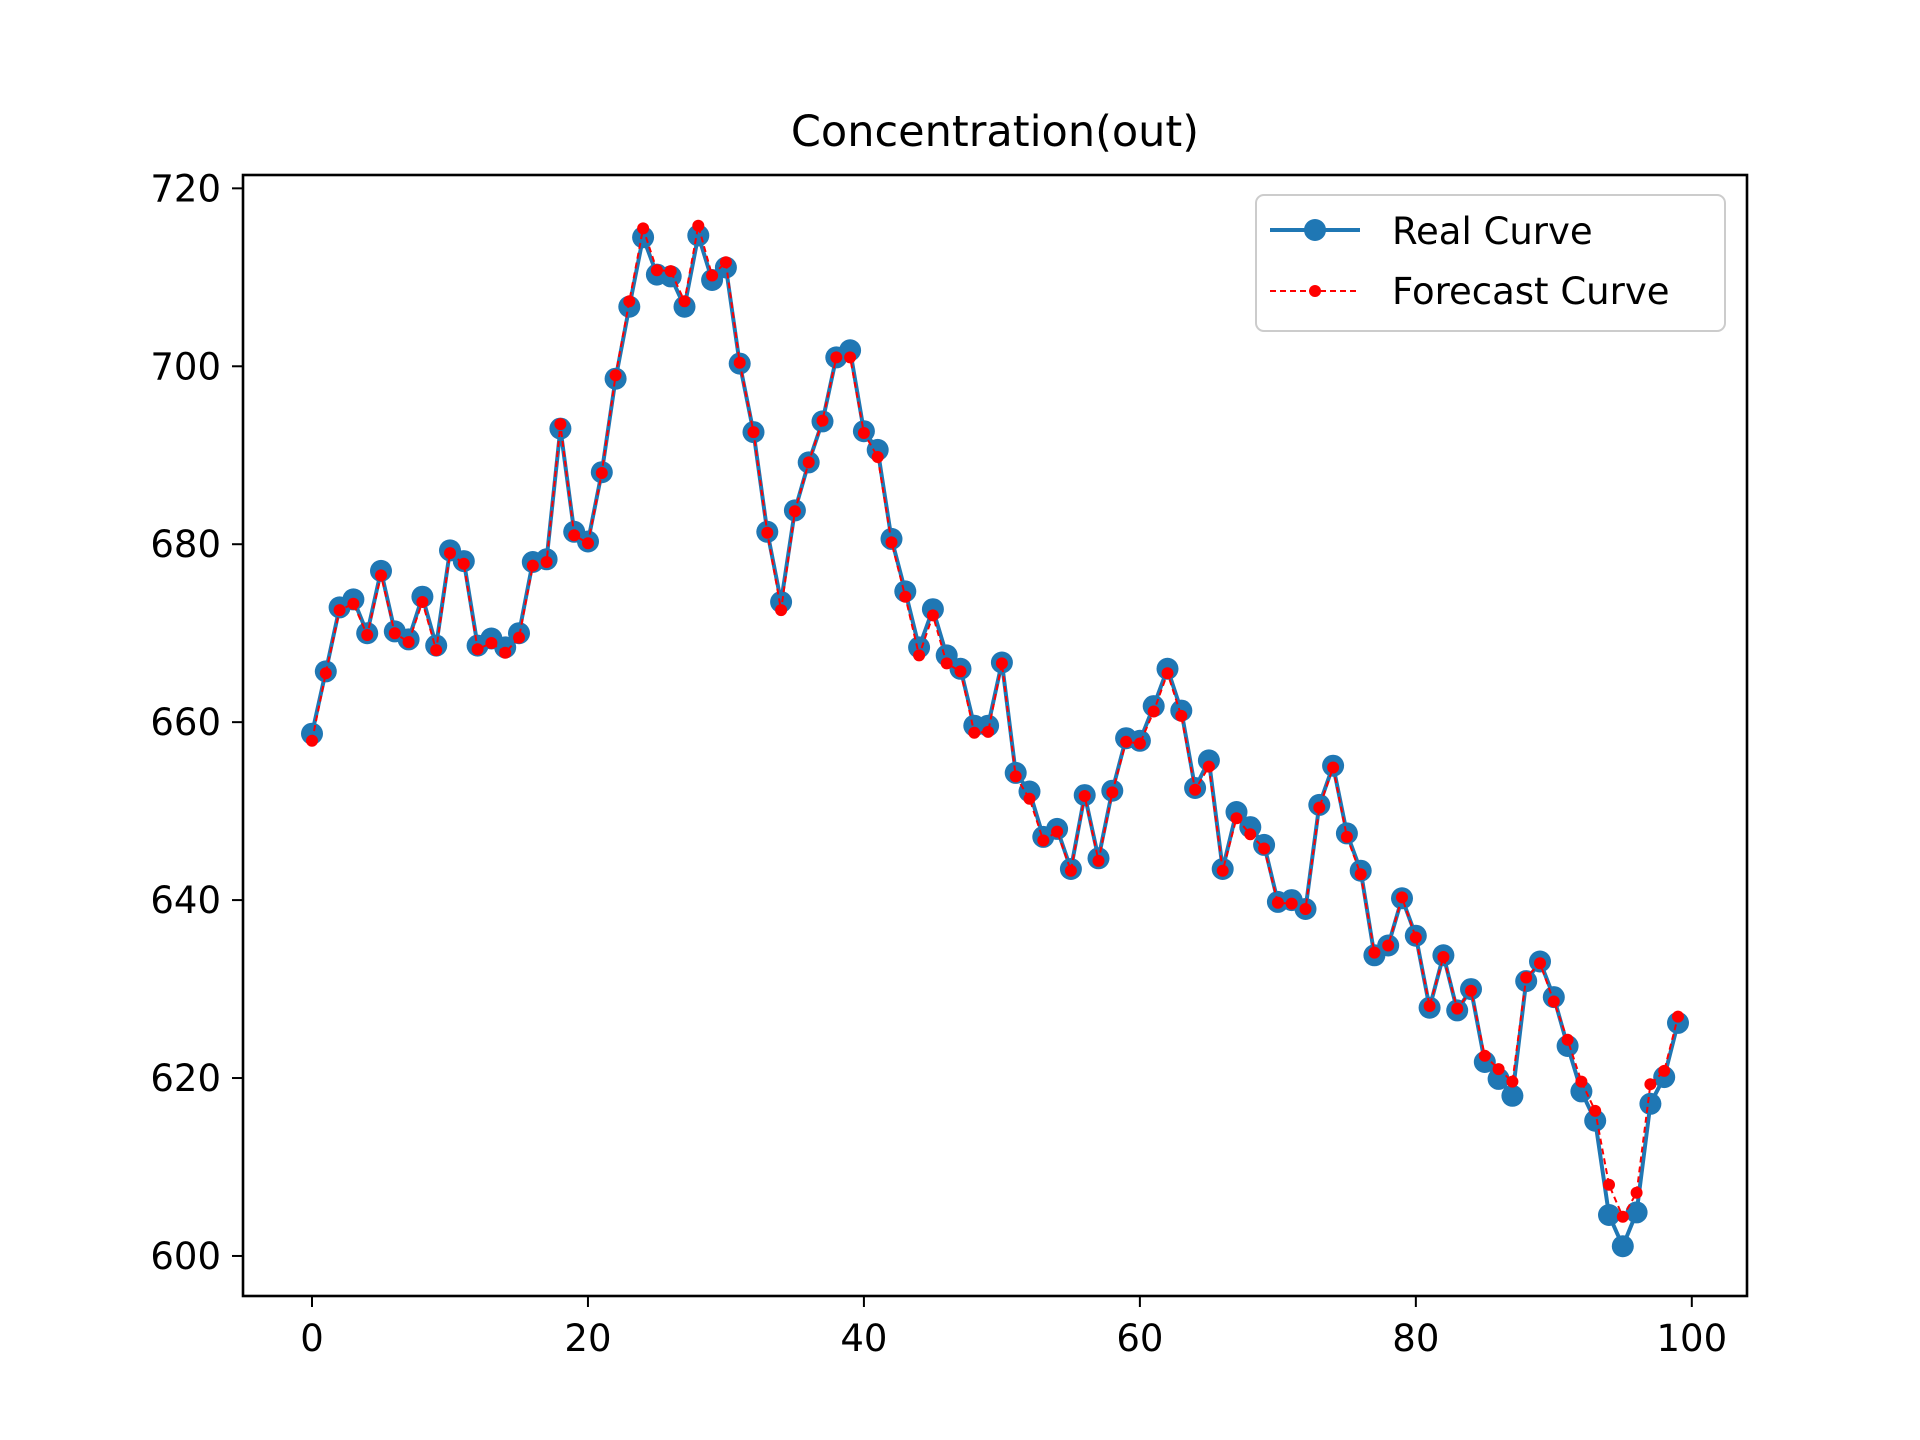 This screenshot has height=1440, width=1920. What do you see at coordinates (1315, 230) in the screenshot?
I see `legend-real-curve-marker` at bounding box center [1315, 230].